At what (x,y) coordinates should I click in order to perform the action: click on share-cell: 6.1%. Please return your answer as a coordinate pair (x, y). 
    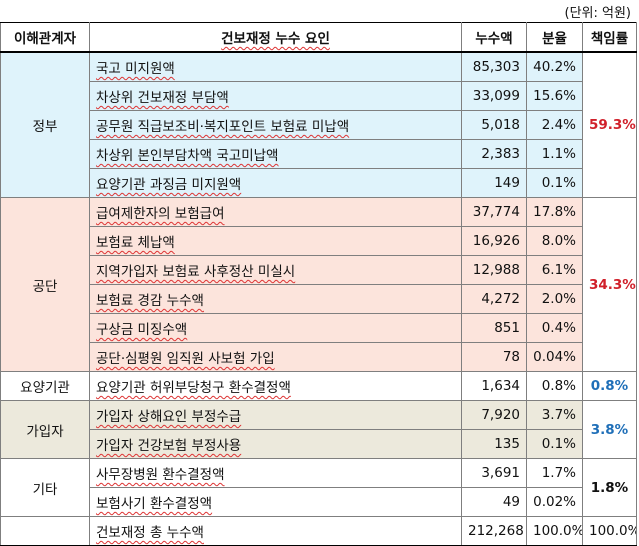
    Looking at the image, I should click on (554, 270).